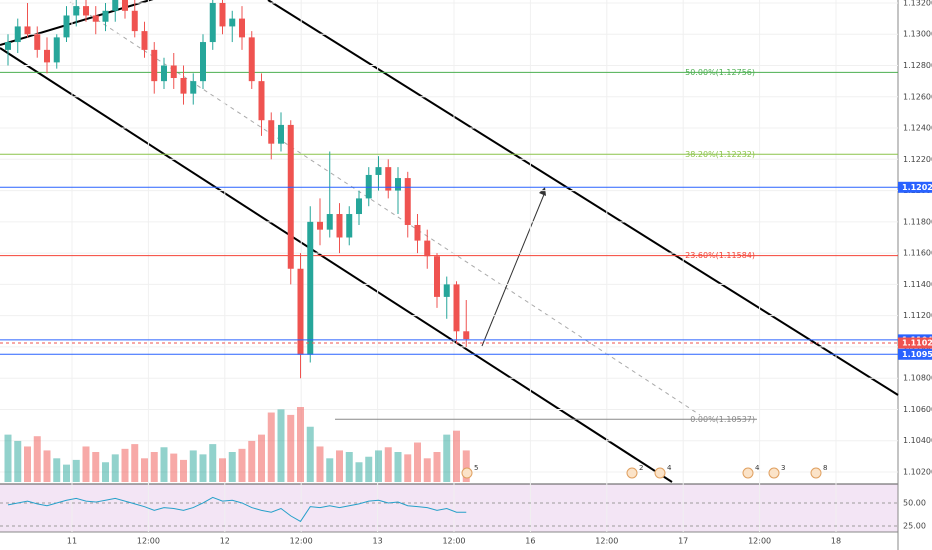 This screenshot has width=932, height=550. I want to click on x-tick-label: 17, so click(683, 541).